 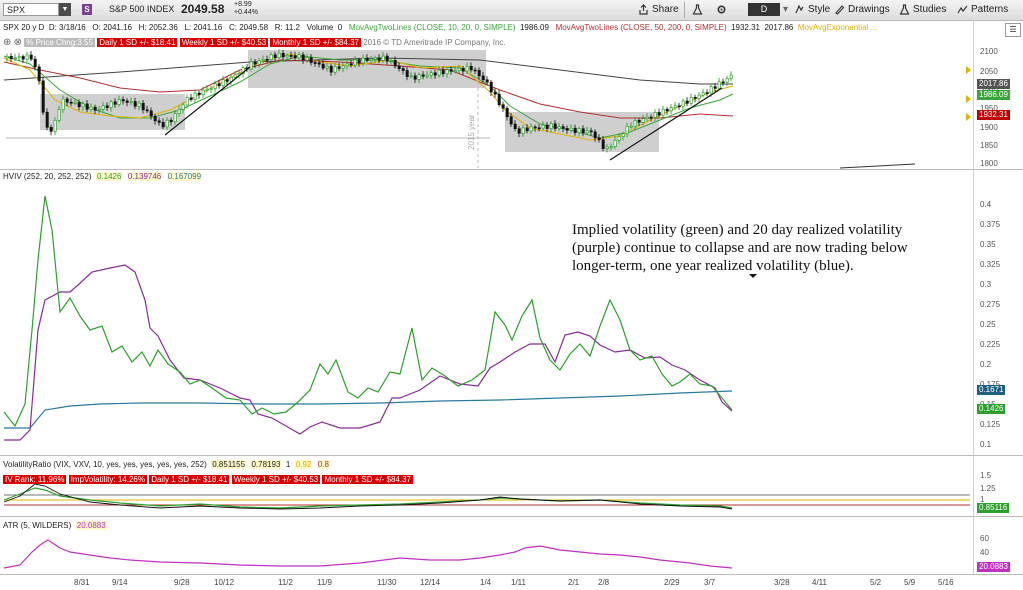 What do you see at coordinates (137, 42) in the screenshot?
I see `daily-sd-tag: Daily 1 SD +/- $18.41` at bounding box center [137, 42].